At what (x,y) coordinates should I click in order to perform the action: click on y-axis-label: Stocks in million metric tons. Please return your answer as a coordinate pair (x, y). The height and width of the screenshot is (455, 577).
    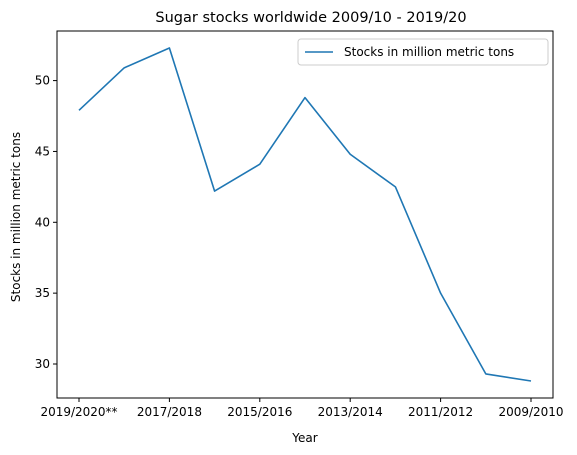
    Looking at the image, I should click on (16, 217).